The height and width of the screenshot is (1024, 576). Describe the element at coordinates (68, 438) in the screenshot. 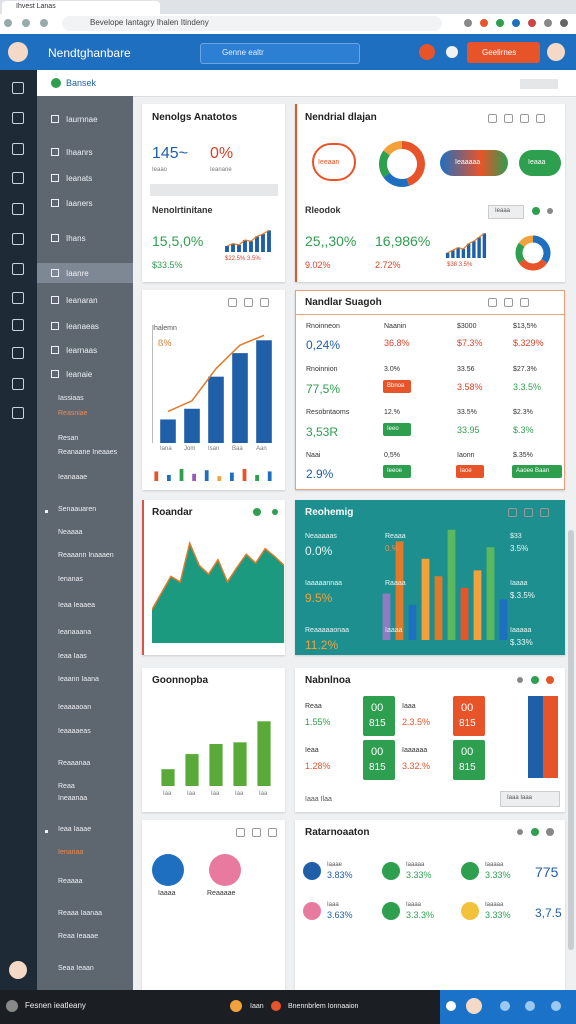

I see `sidebar-item: Resan` at that location.